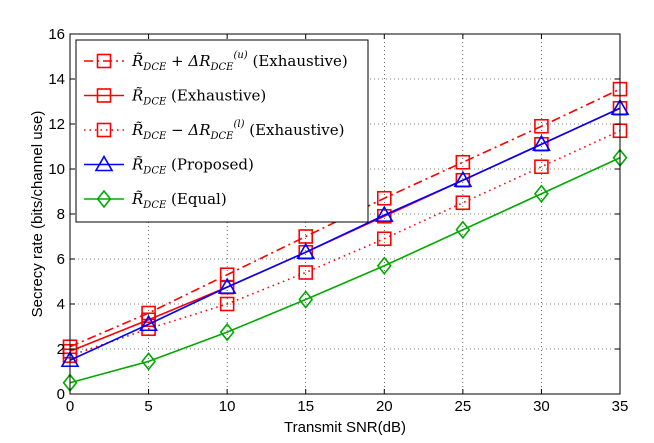 The height and width of the screenshot is (443, 654). Describe the element at coordinates (56, 124) in the screenshot. I see `y-tick-label: 12` at that location.